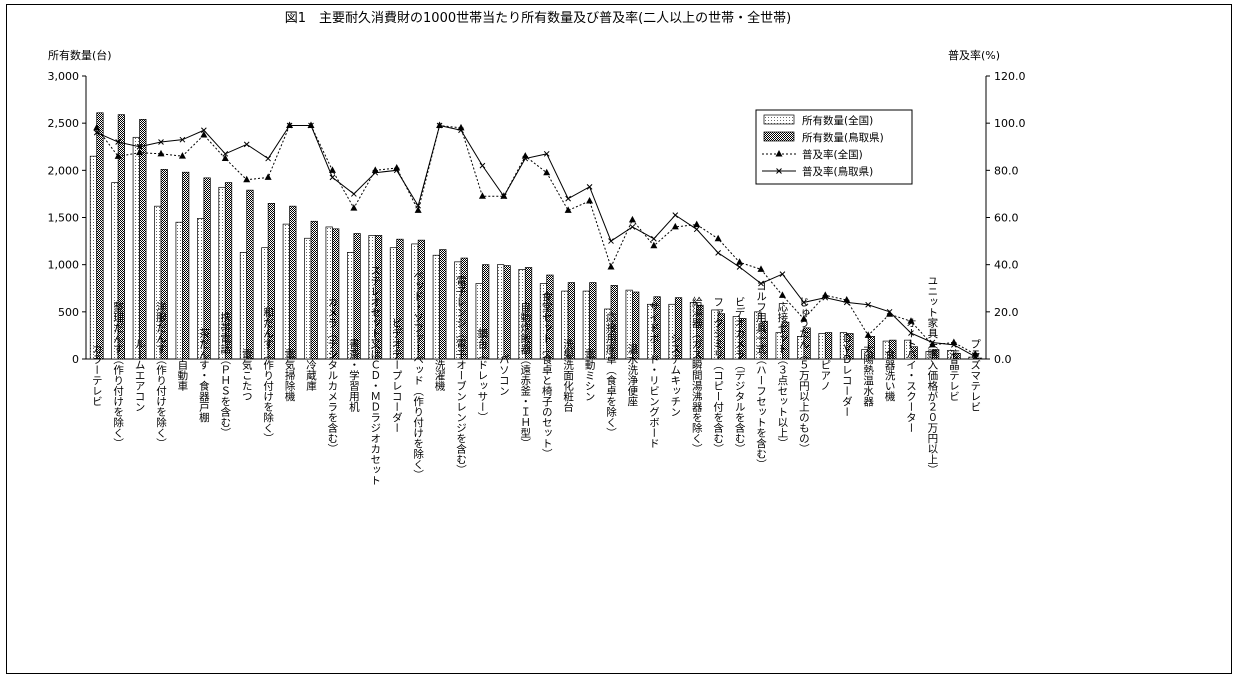  Describe the element at coordinates (268, 375) in the screenshot. I see `x-tick-label: 和だんす（作り付けを除く）` at that location.